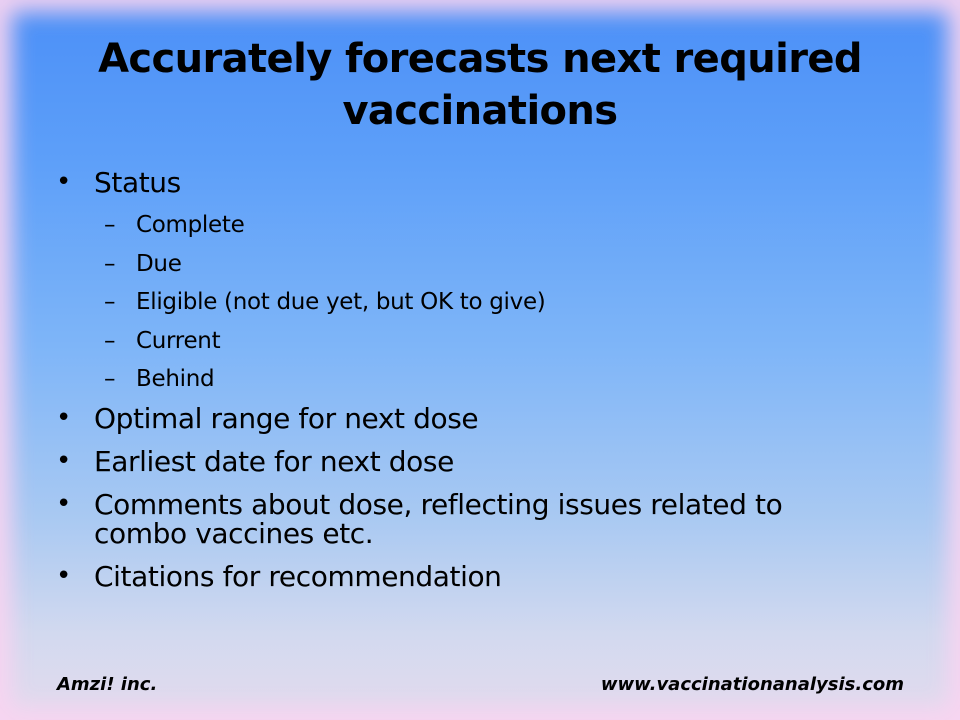 This screenshot has height=720, width=960. What do you see at coordinates (107, 684) in the screenshot?
I see `footer-company: Amzi! inc.` at bounding box center [107, 684].